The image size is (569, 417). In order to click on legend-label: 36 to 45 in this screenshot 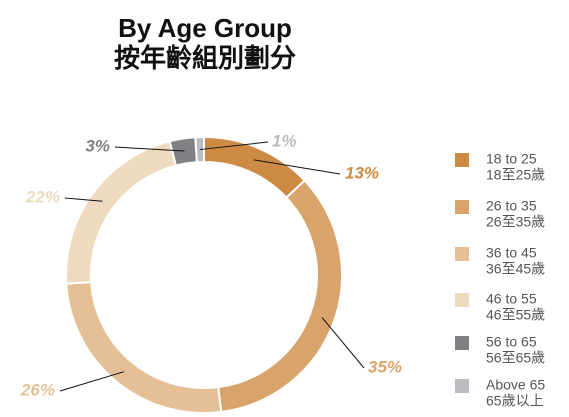, I will do `click(511, 253)`.